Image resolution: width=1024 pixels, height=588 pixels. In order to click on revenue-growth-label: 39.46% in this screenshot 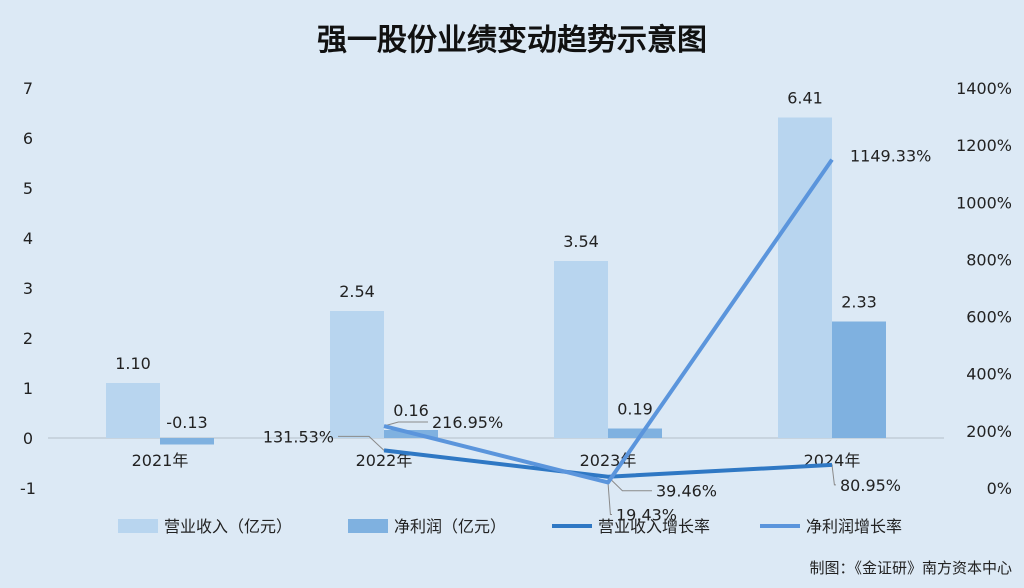, I will do `click(686, 491)`.